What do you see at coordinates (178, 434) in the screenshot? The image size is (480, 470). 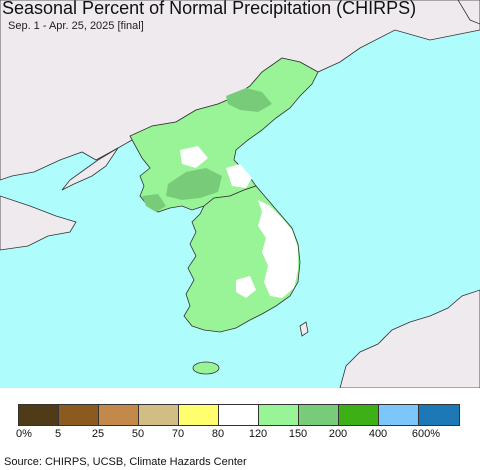 I see `legend-label: 70` at bounding box center [178, 434].